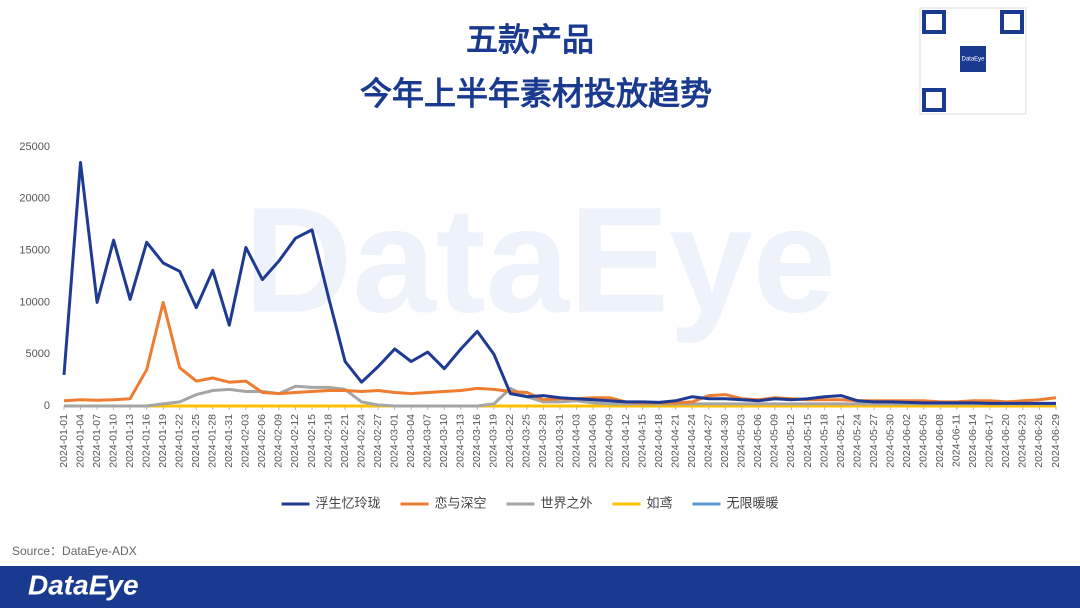 The width and height of the screenshot is (1080, 613). What do you see at coordinates (34, 147) in the screenshot?
I see `y-tick-label: 25000` at bounding box center [34, 147].